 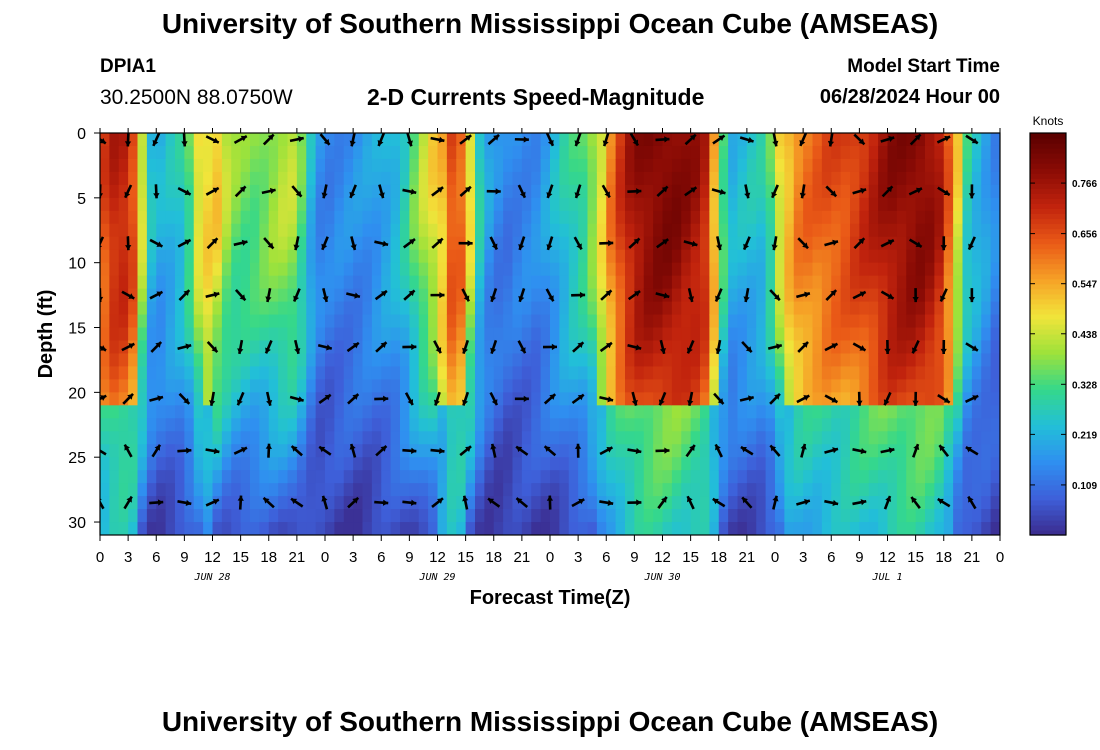 I want to click on colorbar-tick-label: 0.547, so click(x=1084, y=285).